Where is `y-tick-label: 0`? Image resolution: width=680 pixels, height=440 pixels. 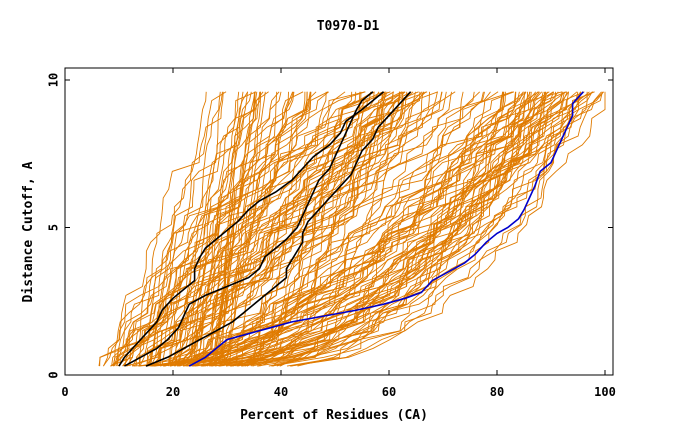
y-tick-label: 0 is located at coordinates (54, 374).